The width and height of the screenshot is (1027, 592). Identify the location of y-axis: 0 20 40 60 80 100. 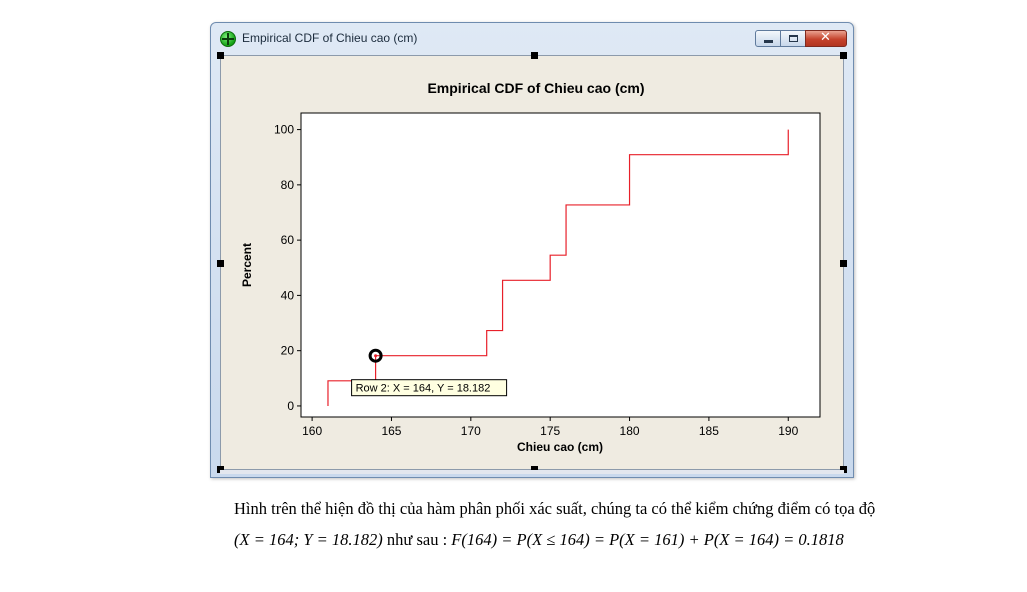
(287, 268).